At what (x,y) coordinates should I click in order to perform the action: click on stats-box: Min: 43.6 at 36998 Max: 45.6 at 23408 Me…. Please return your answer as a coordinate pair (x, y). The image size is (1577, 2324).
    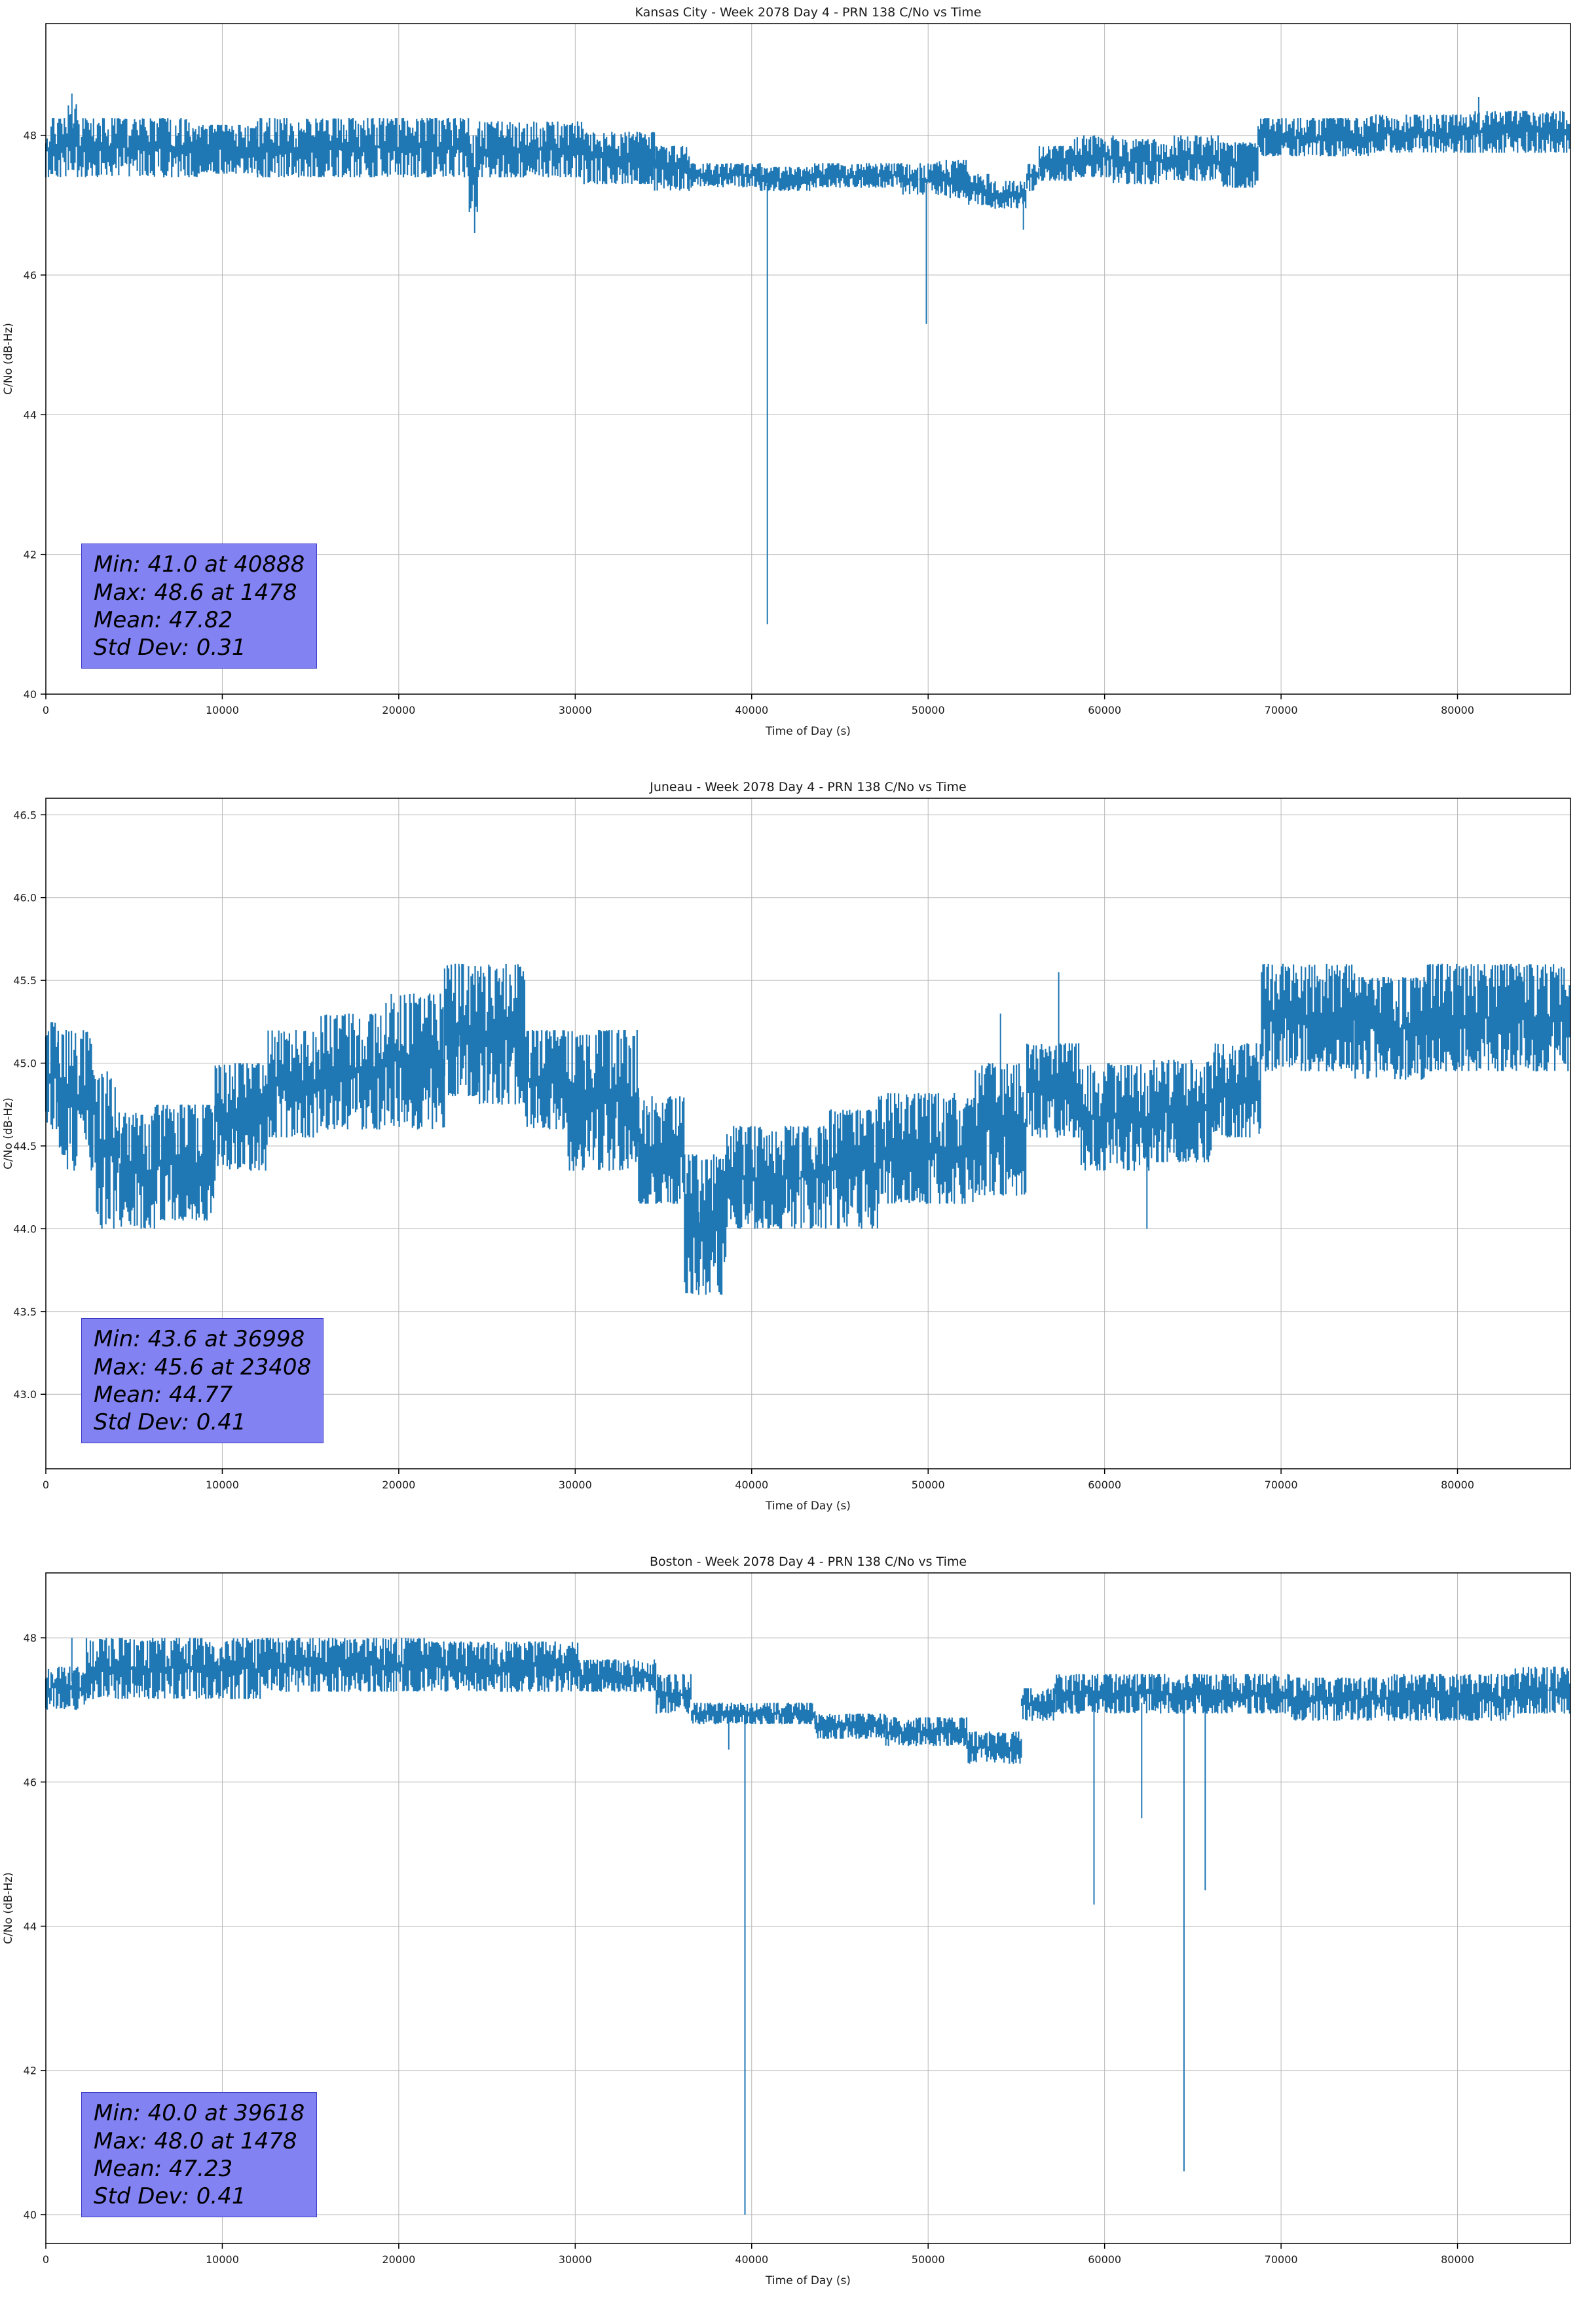
    Looking at the image, I should click on (202, 1380).